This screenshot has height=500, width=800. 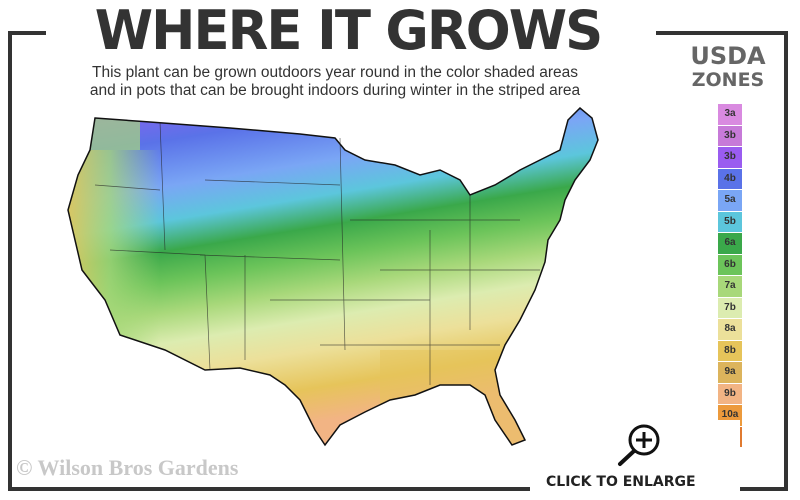 What do you see at coordinates (730, 221) in the screenshot?
I see `legend-zone-5b: 5b` at bounding box center [730, 221].